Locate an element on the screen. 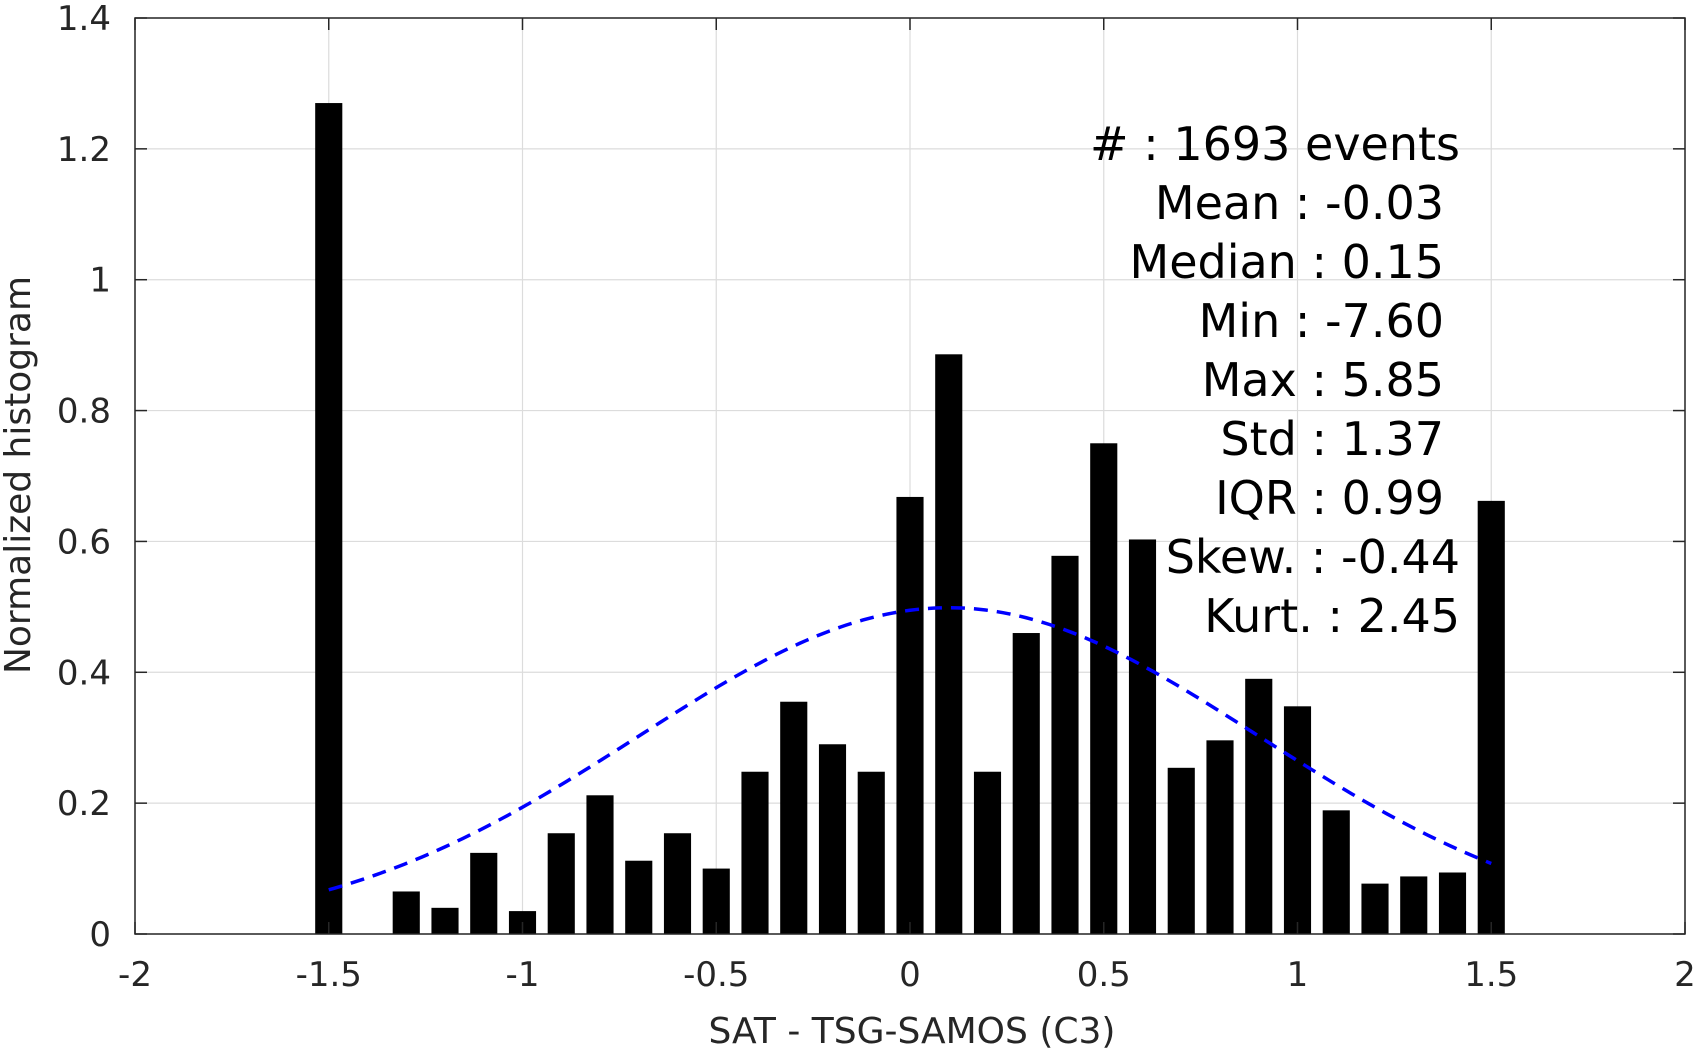 The width and height of the screenshot is (1703, 1053). x-tick-label: 1.5 is located at coordinates (1491, 975).